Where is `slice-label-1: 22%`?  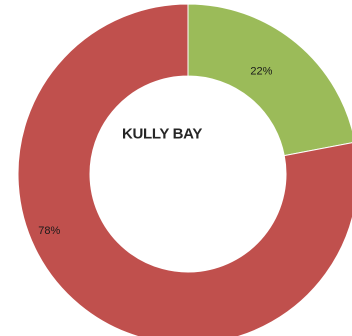
slice-label-1: 22% is located at coordinates (261, 72).